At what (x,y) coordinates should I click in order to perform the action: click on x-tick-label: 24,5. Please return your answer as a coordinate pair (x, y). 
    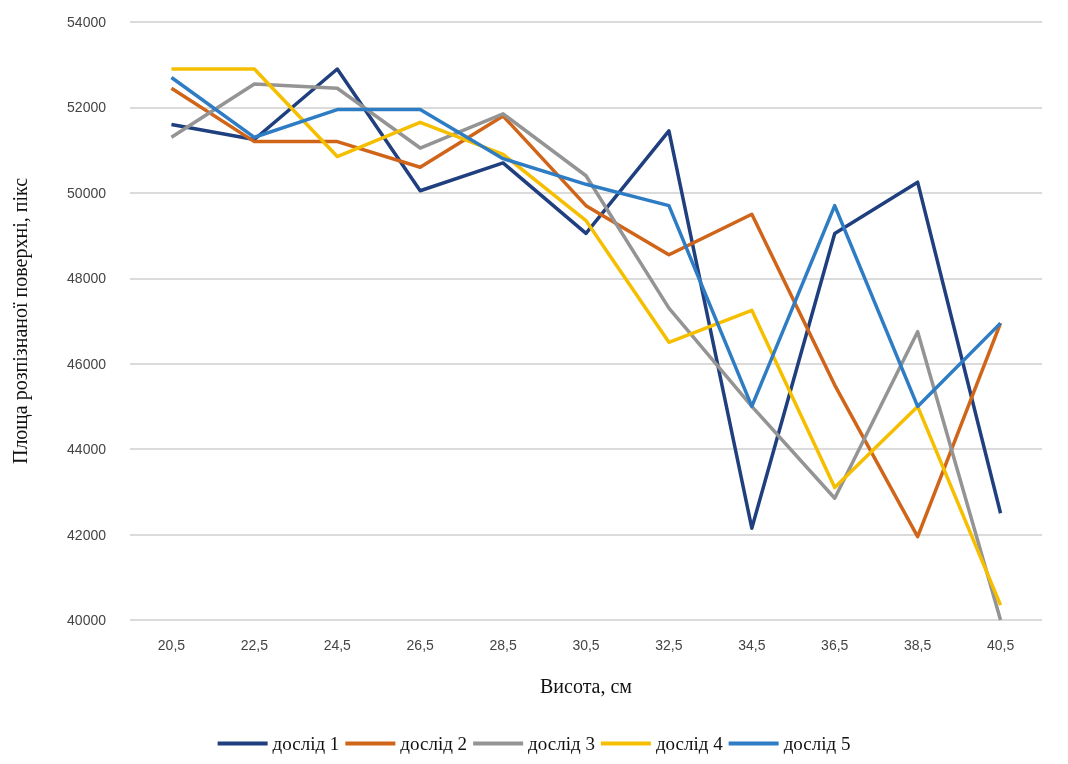
    Looking at the image, I should click on (337, 645).